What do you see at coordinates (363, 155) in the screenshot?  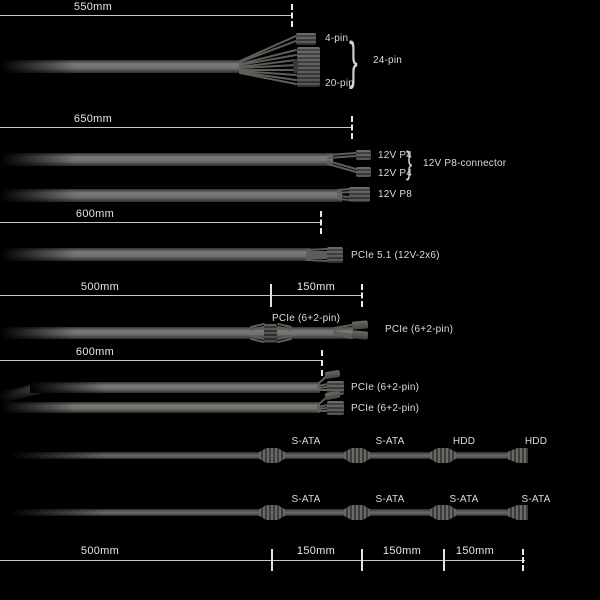 I see `cpu-p4-connector-top` at bounding box center [363, 155].